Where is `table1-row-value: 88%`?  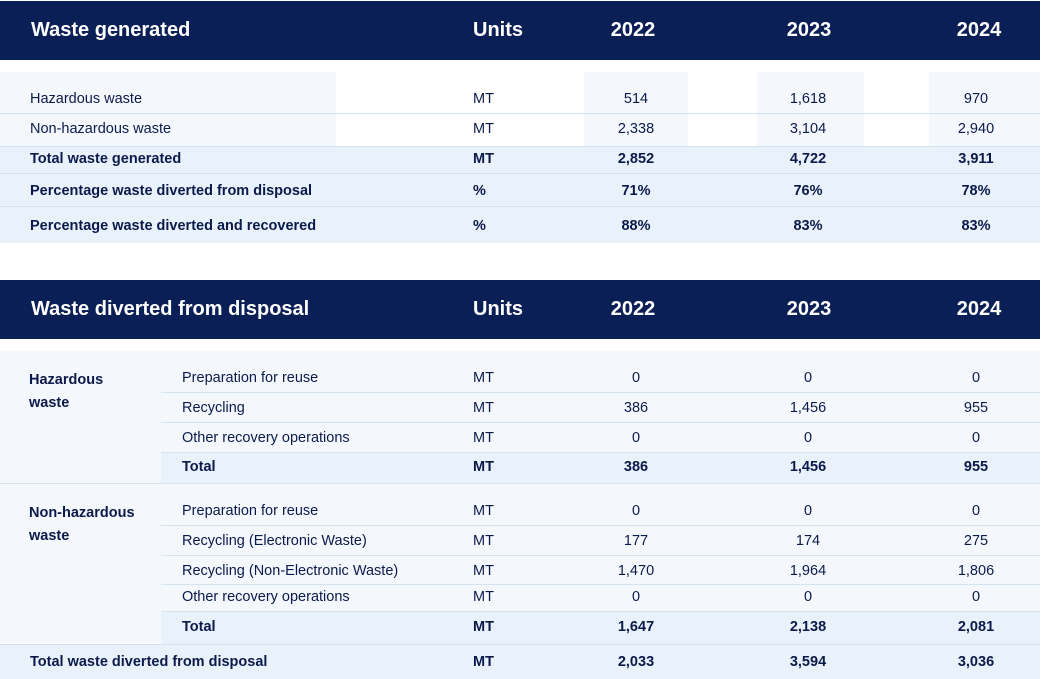
table1-row-value: 88% is located at coordinates (636, 226).